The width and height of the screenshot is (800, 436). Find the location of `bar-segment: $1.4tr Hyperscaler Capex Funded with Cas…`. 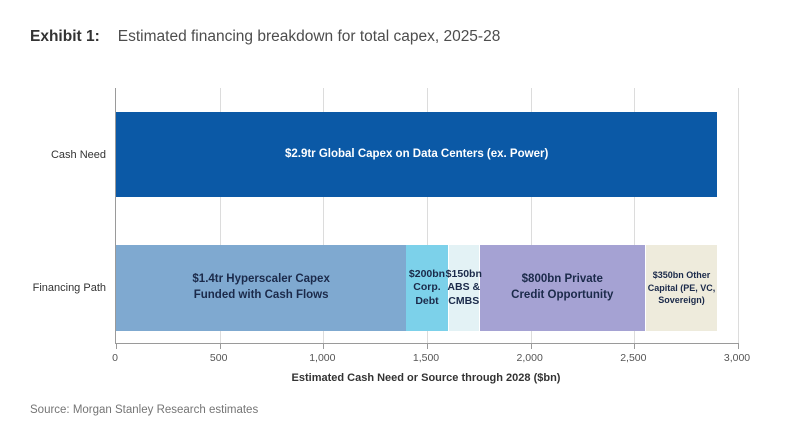

bar-segment: $1.4tr Hyperscaler Capex Funded with Cas… is located at coordinates (261, 288).